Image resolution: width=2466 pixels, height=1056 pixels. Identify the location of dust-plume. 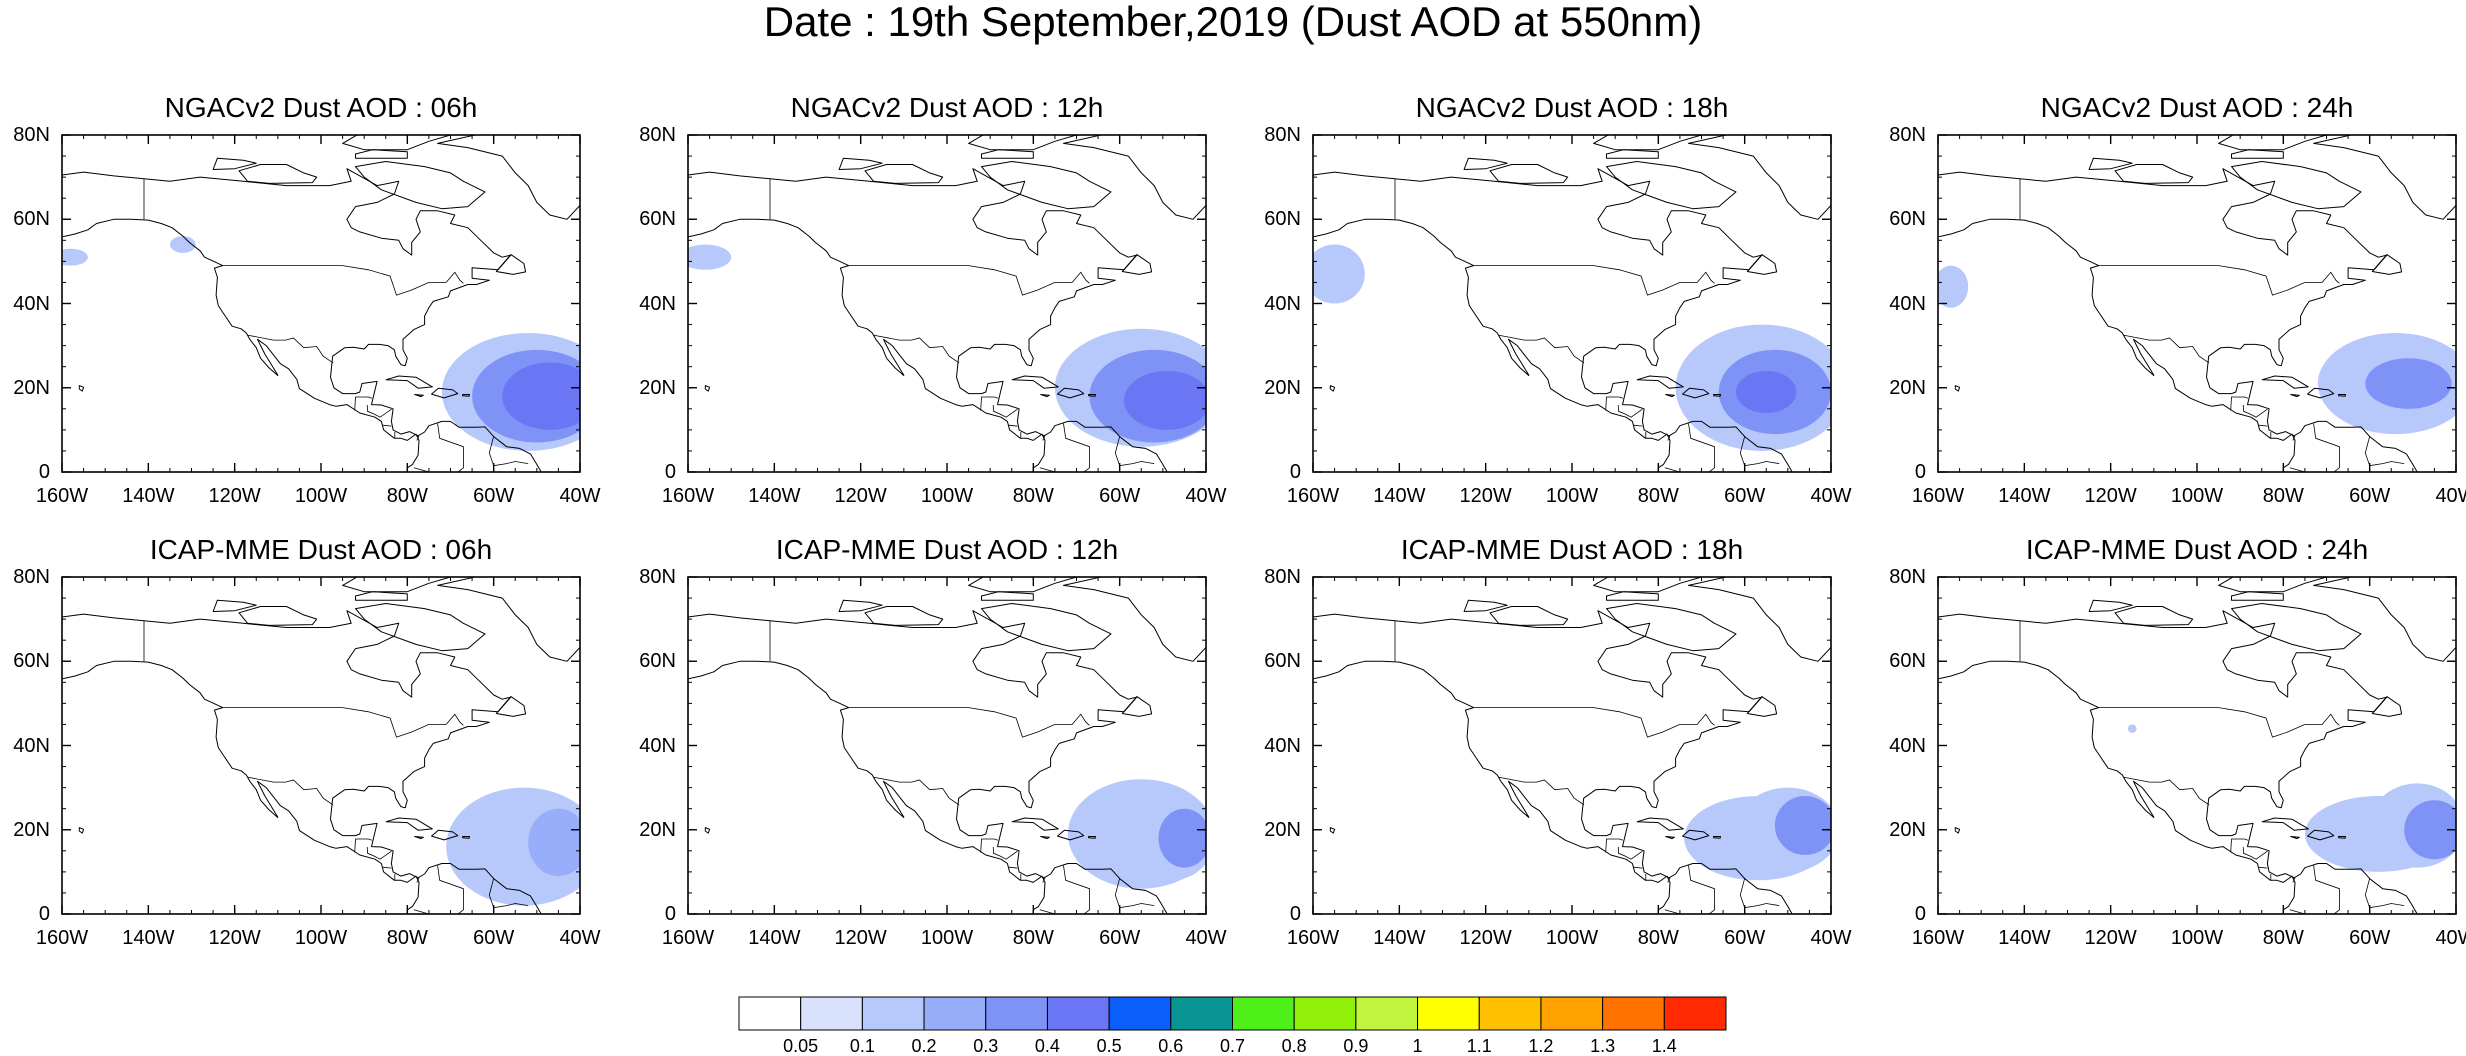
(2430, 830).